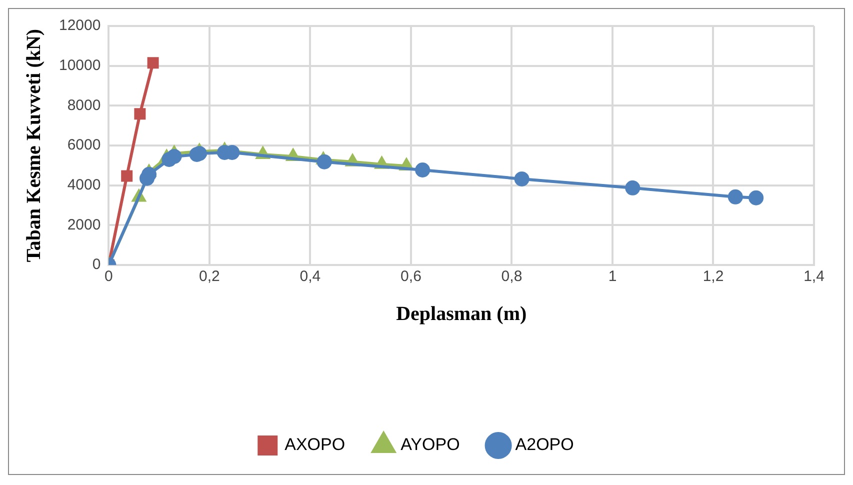  I want to click on x-tick-label: 1,2, so click(713, 277).